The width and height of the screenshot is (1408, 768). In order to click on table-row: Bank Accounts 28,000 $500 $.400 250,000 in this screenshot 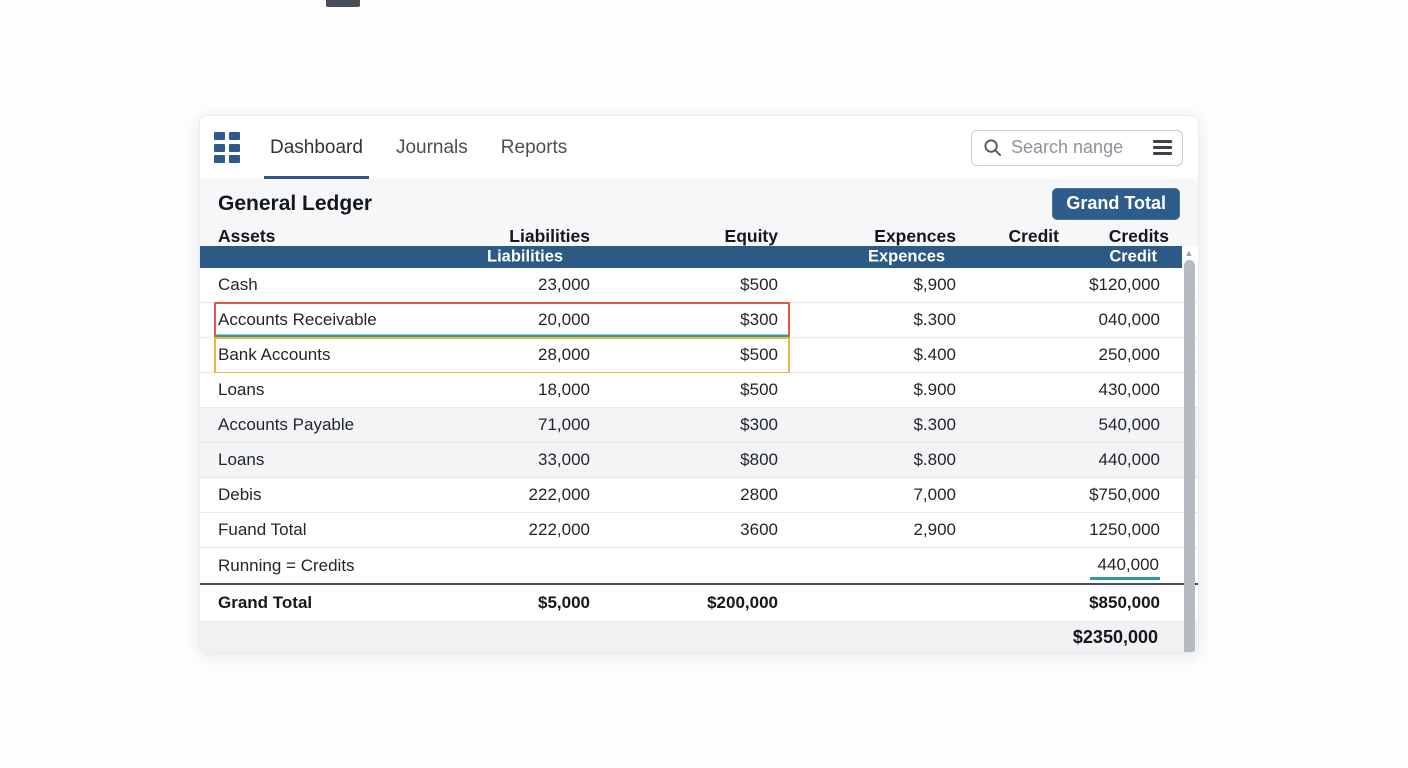, I will do `click(699, 355)`.